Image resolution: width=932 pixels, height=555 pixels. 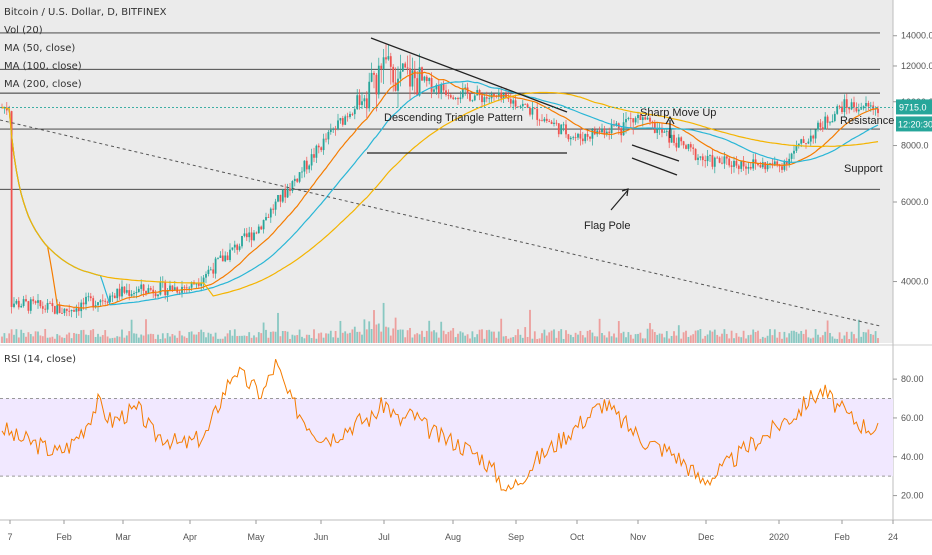 What do you see at coordinates (654, 166) in the screenshot?
I see `flag-lower-line` at bounding box center [654, 166].